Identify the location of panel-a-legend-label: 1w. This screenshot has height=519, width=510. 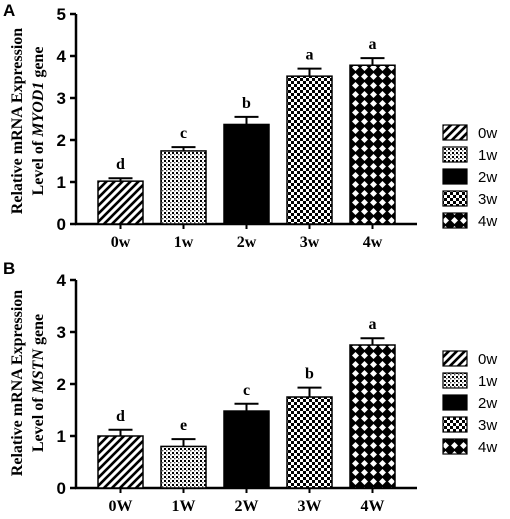
(487, 155).